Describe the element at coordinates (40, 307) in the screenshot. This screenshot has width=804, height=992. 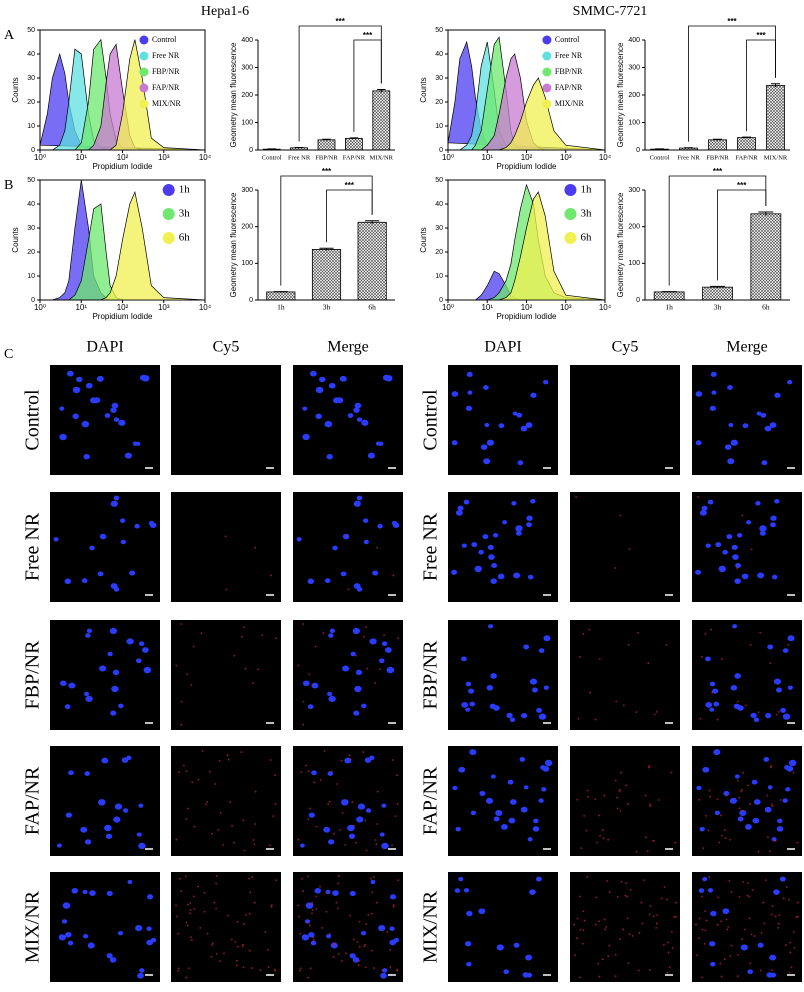
I see `x-tick-label: 10⁰` at that location.